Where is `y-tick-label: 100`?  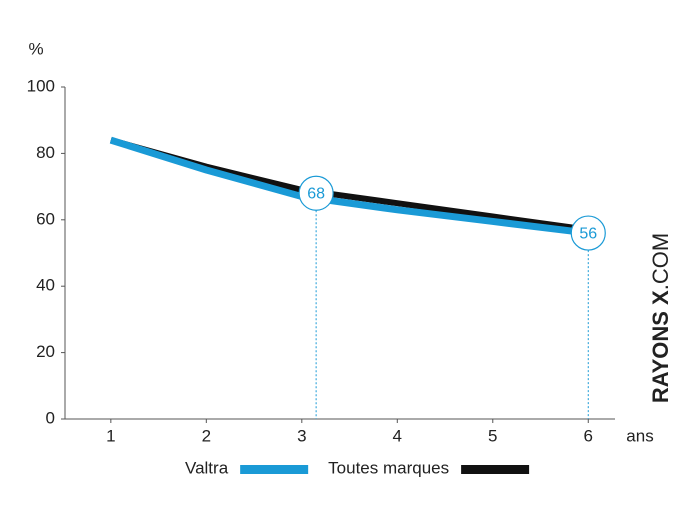
y-tick-label: 100 is located at coordinates (41, 85).